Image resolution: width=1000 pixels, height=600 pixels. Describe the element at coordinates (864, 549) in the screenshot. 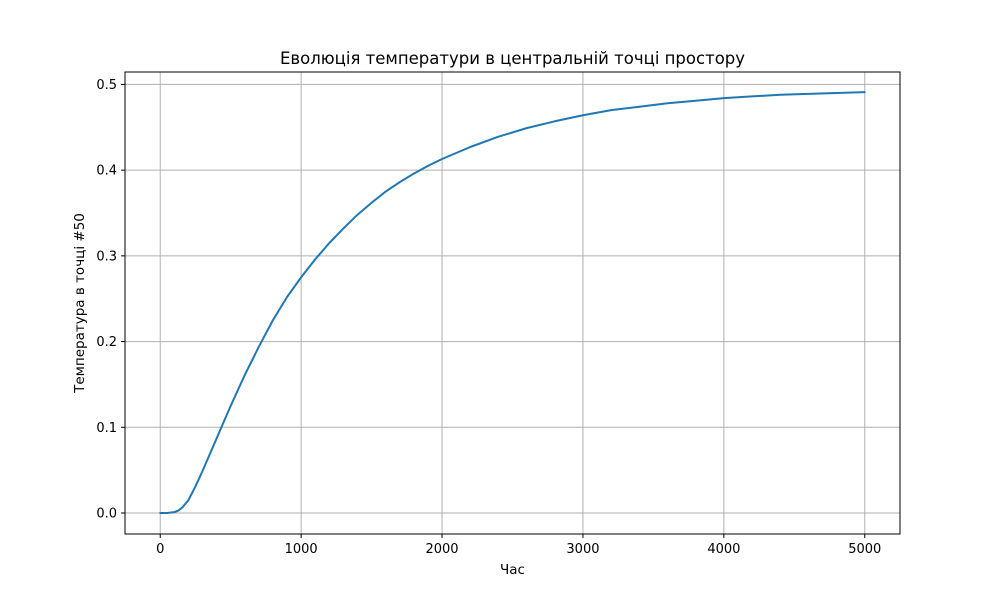

I see `x-tick-label: 5000` at that location.